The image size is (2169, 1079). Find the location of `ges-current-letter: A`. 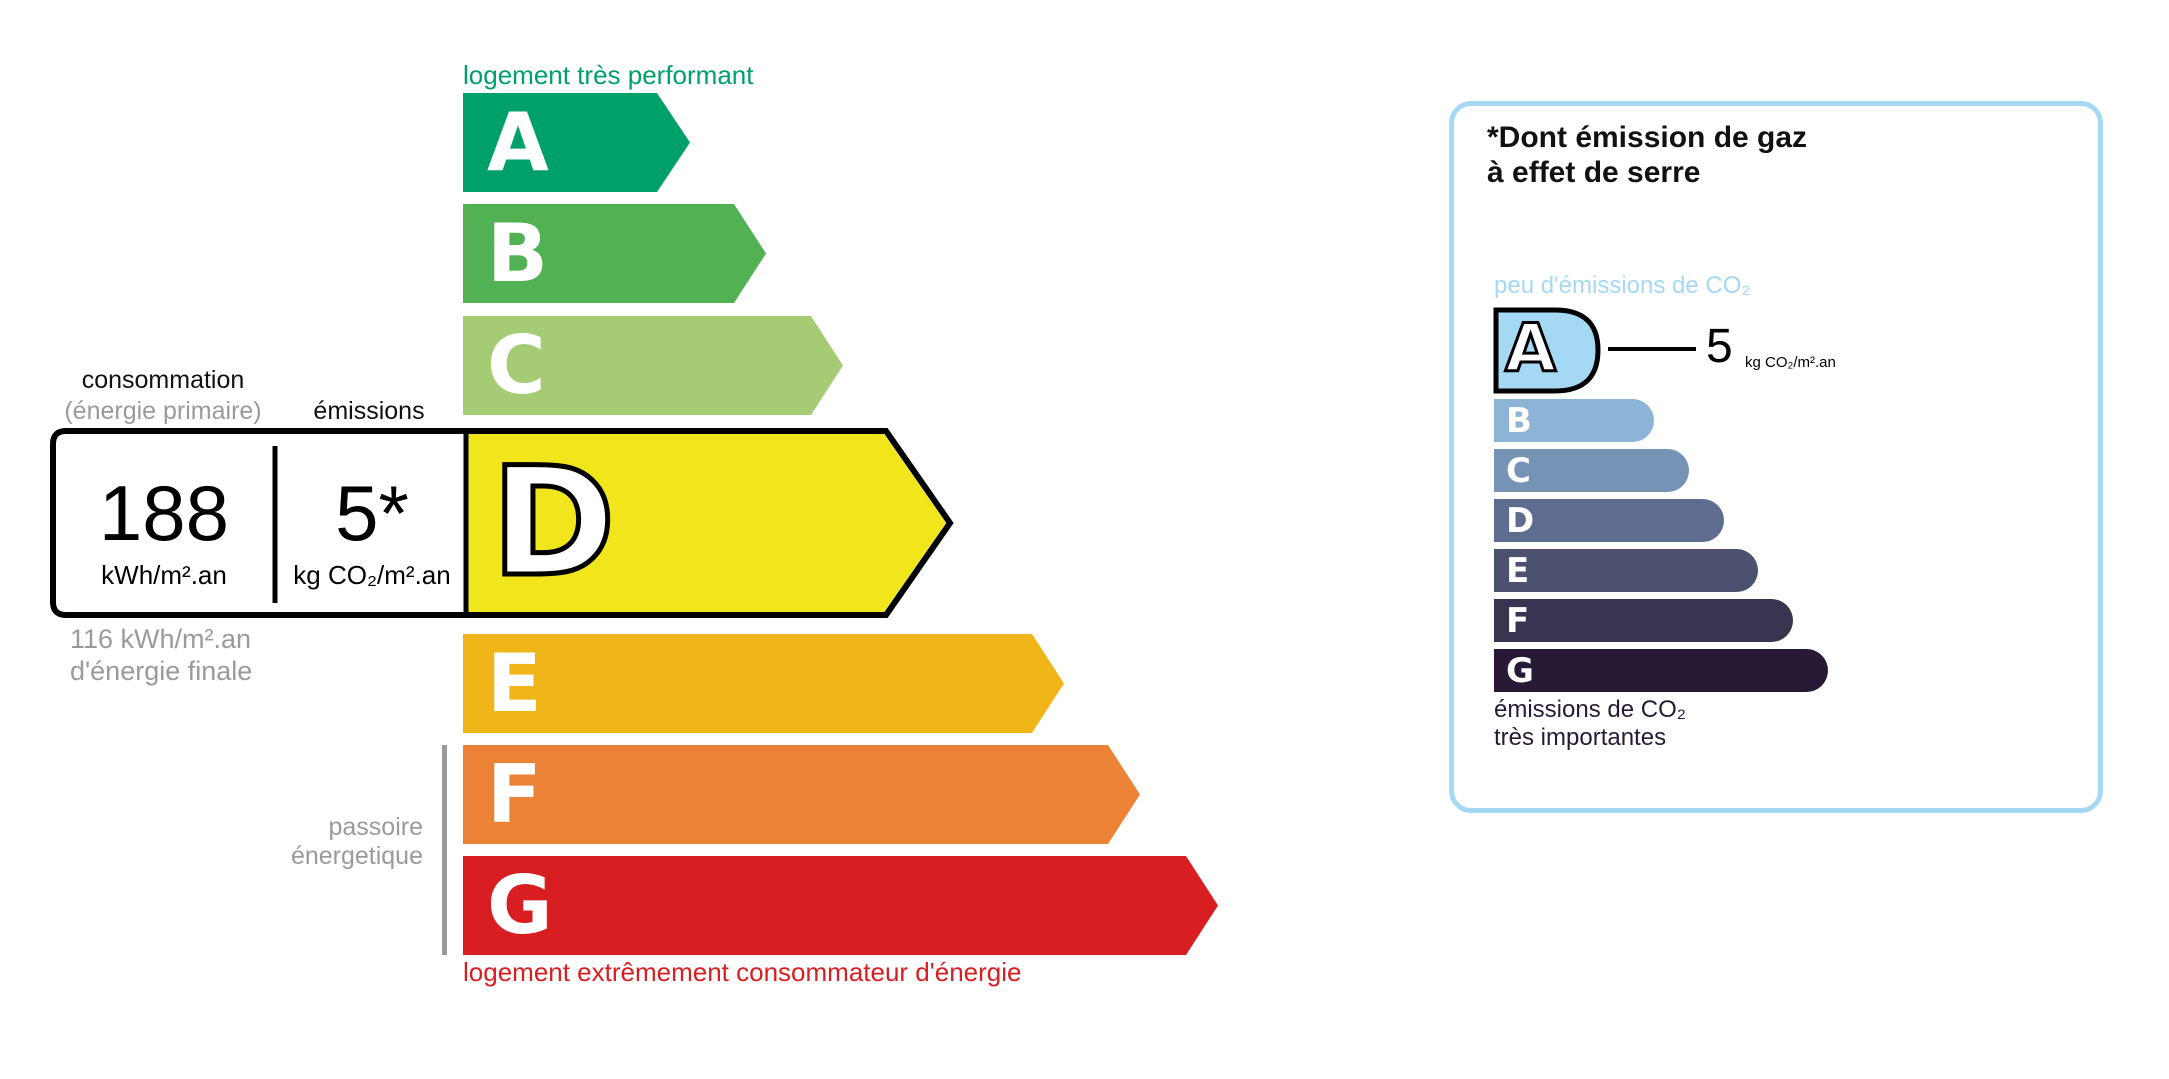

ges-current-letter: A is located at coordinates (1530, 349).